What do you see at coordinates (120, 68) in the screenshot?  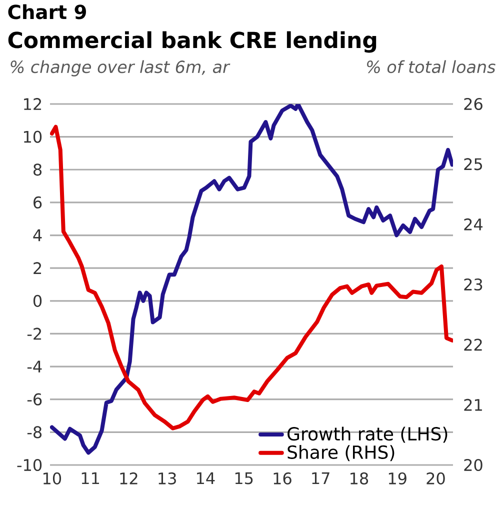 I see `y-axis-title: % change over last 6m, ar` at bounding box center [120, 68].